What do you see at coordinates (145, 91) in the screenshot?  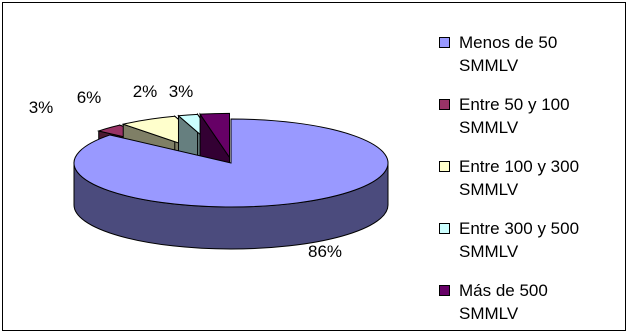 I see `data-label: 2%` at bounding box center [145, 91].